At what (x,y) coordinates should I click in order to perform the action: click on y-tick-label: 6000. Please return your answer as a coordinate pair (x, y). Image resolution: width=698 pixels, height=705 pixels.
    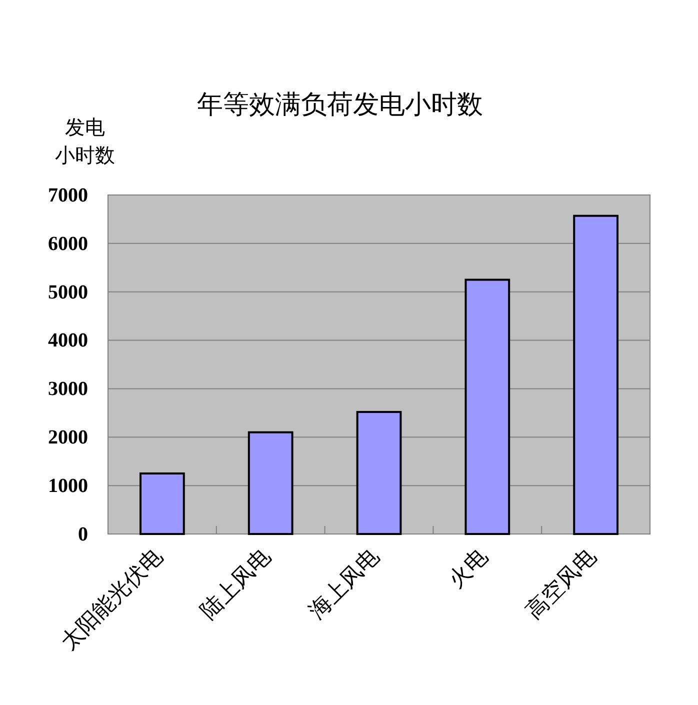
    Looking at the image, I should click on (68, 243).